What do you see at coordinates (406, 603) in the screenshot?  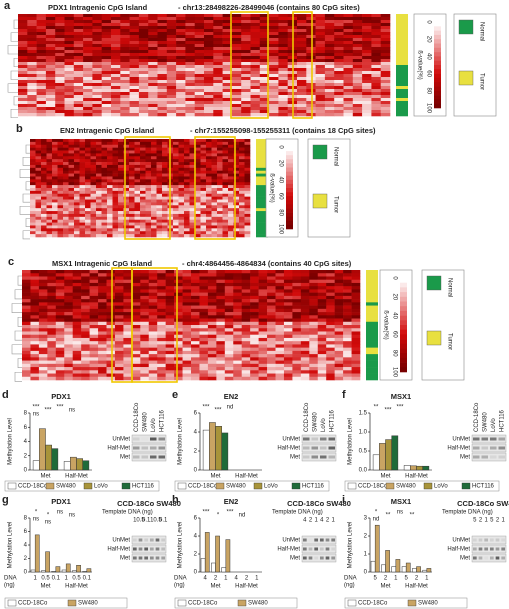 I see `legend-frame` at bounding box center [406, 603].